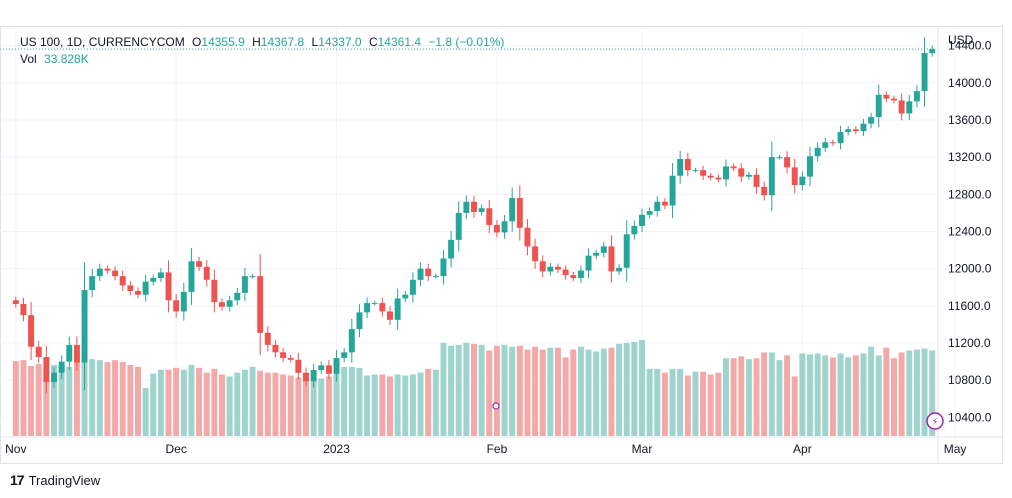 The height and width of the screenshot is (498, 1012). Describe the element at coordinates (66, 59) in the screenshot. I see `volume-value: 33.828K` at that location.